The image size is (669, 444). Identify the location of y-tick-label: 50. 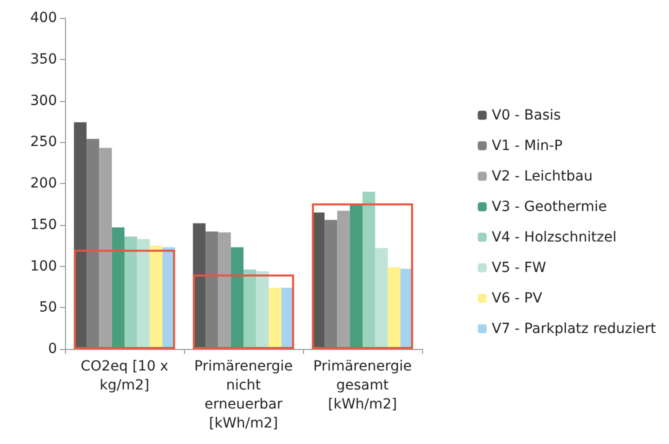
(48, 308).